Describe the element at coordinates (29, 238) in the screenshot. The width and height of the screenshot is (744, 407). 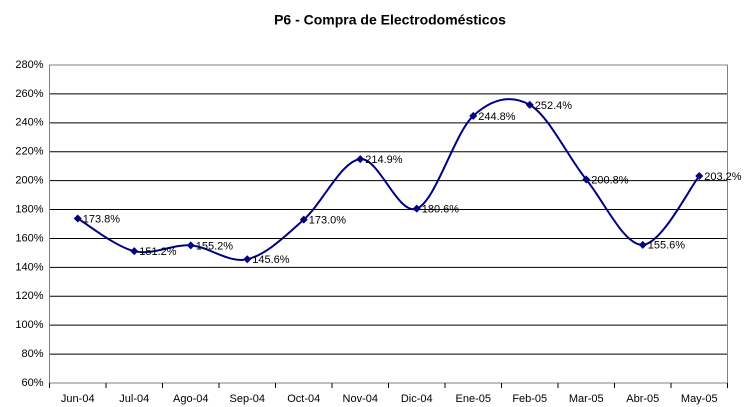
I see `y-tick-label: 160%` at that location.